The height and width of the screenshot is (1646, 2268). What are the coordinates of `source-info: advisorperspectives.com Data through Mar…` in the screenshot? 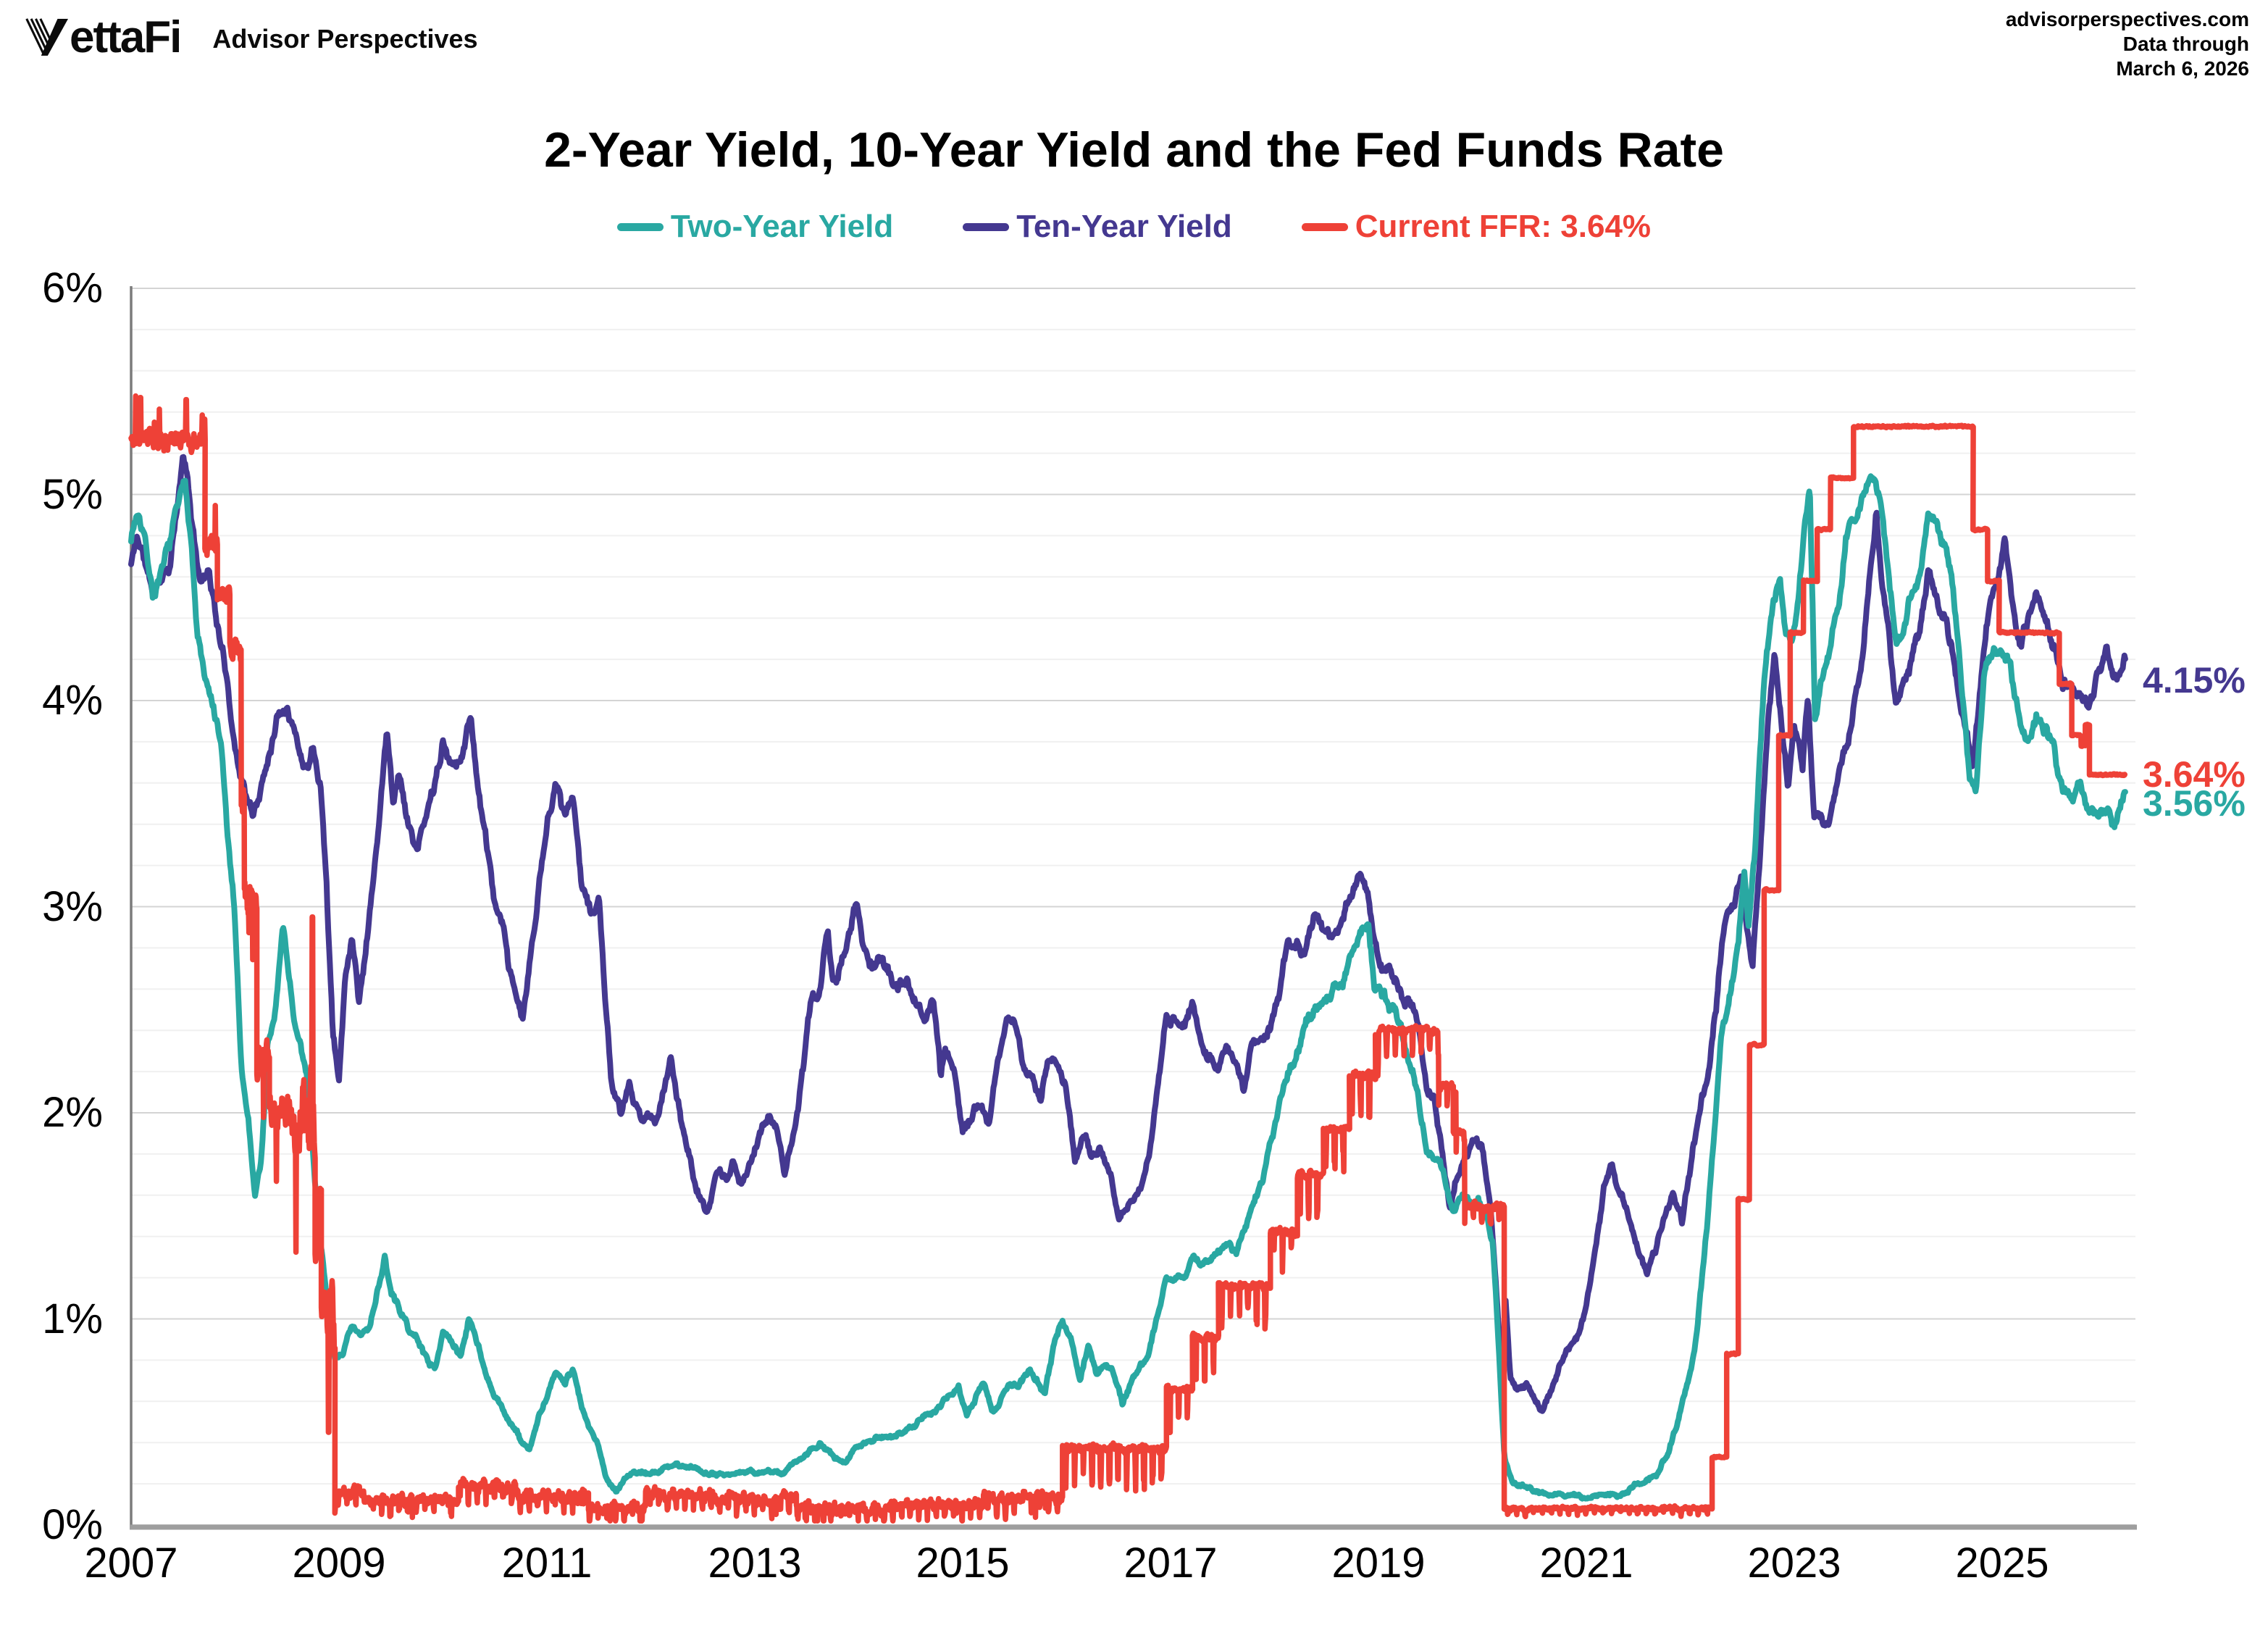 It's located at (2128, 44).